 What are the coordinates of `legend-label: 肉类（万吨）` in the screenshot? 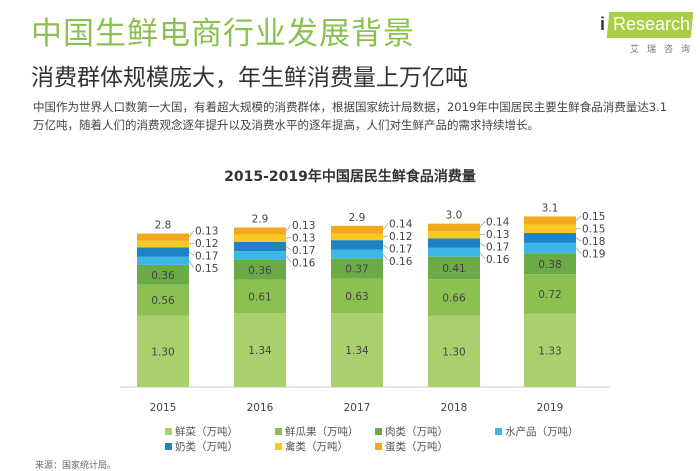 It's located at (416, 432).